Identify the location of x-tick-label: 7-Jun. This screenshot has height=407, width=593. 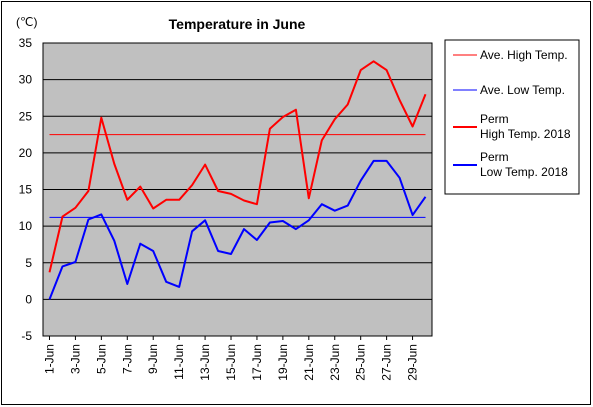
(127, 359).